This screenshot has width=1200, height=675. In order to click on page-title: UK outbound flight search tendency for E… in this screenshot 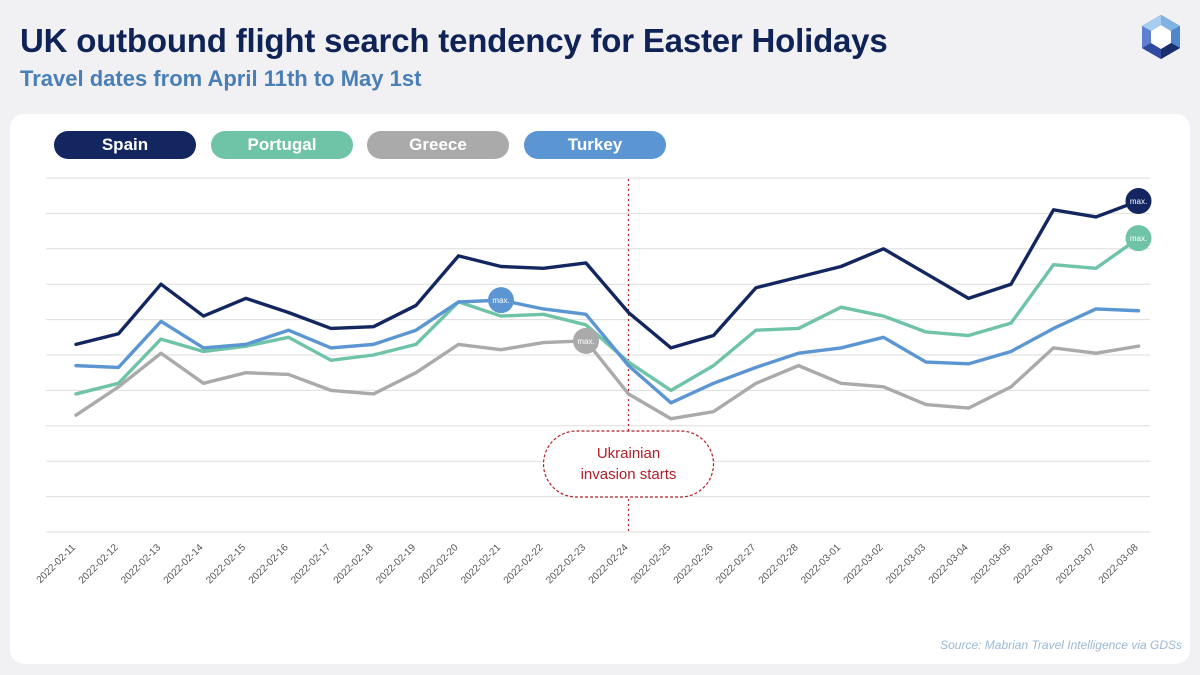, I will do `click(454, 40)`.